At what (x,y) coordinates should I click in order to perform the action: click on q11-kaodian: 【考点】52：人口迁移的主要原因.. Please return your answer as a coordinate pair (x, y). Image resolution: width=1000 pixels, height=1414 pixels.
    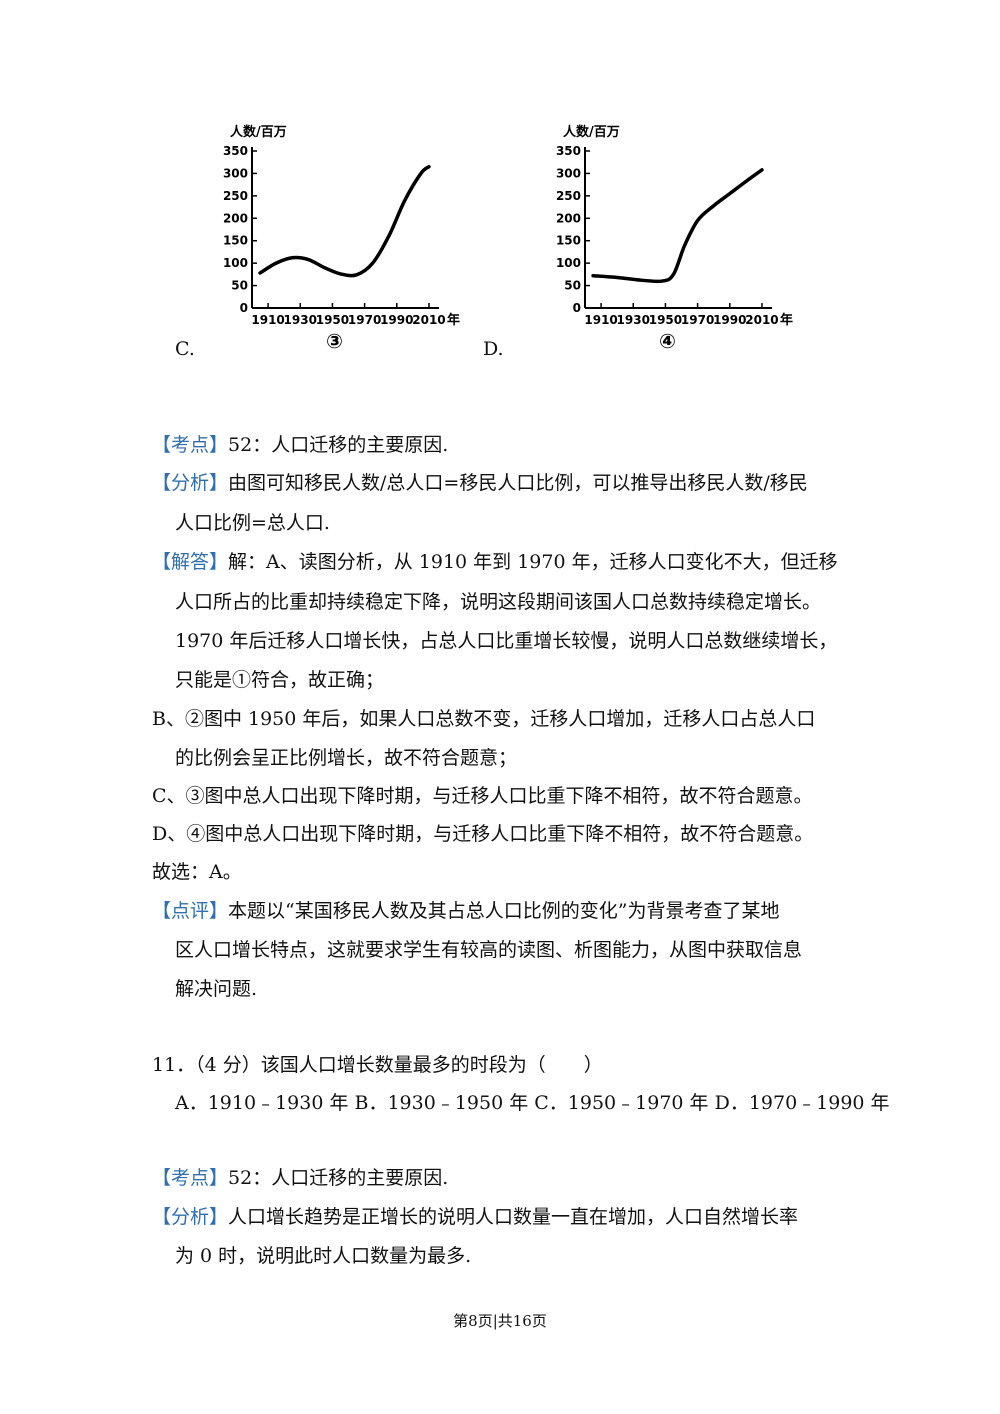
    Looking at the image, I should click on (300, 1178).